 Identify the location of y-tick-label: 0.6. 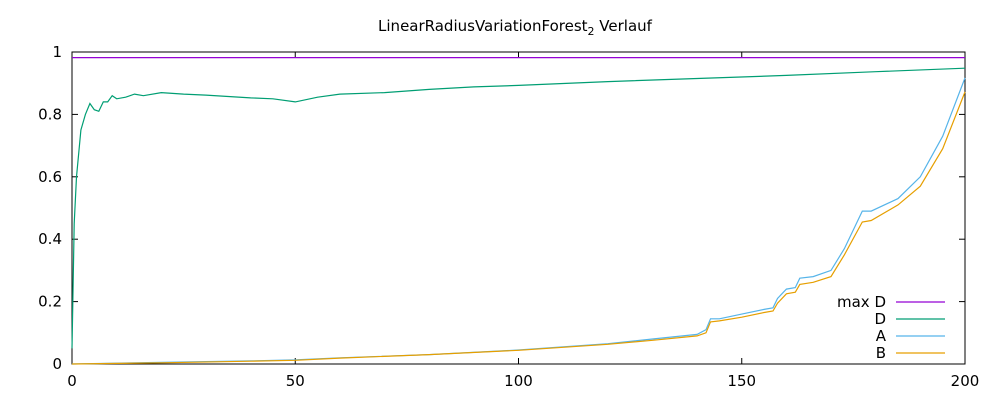
(50, 177).